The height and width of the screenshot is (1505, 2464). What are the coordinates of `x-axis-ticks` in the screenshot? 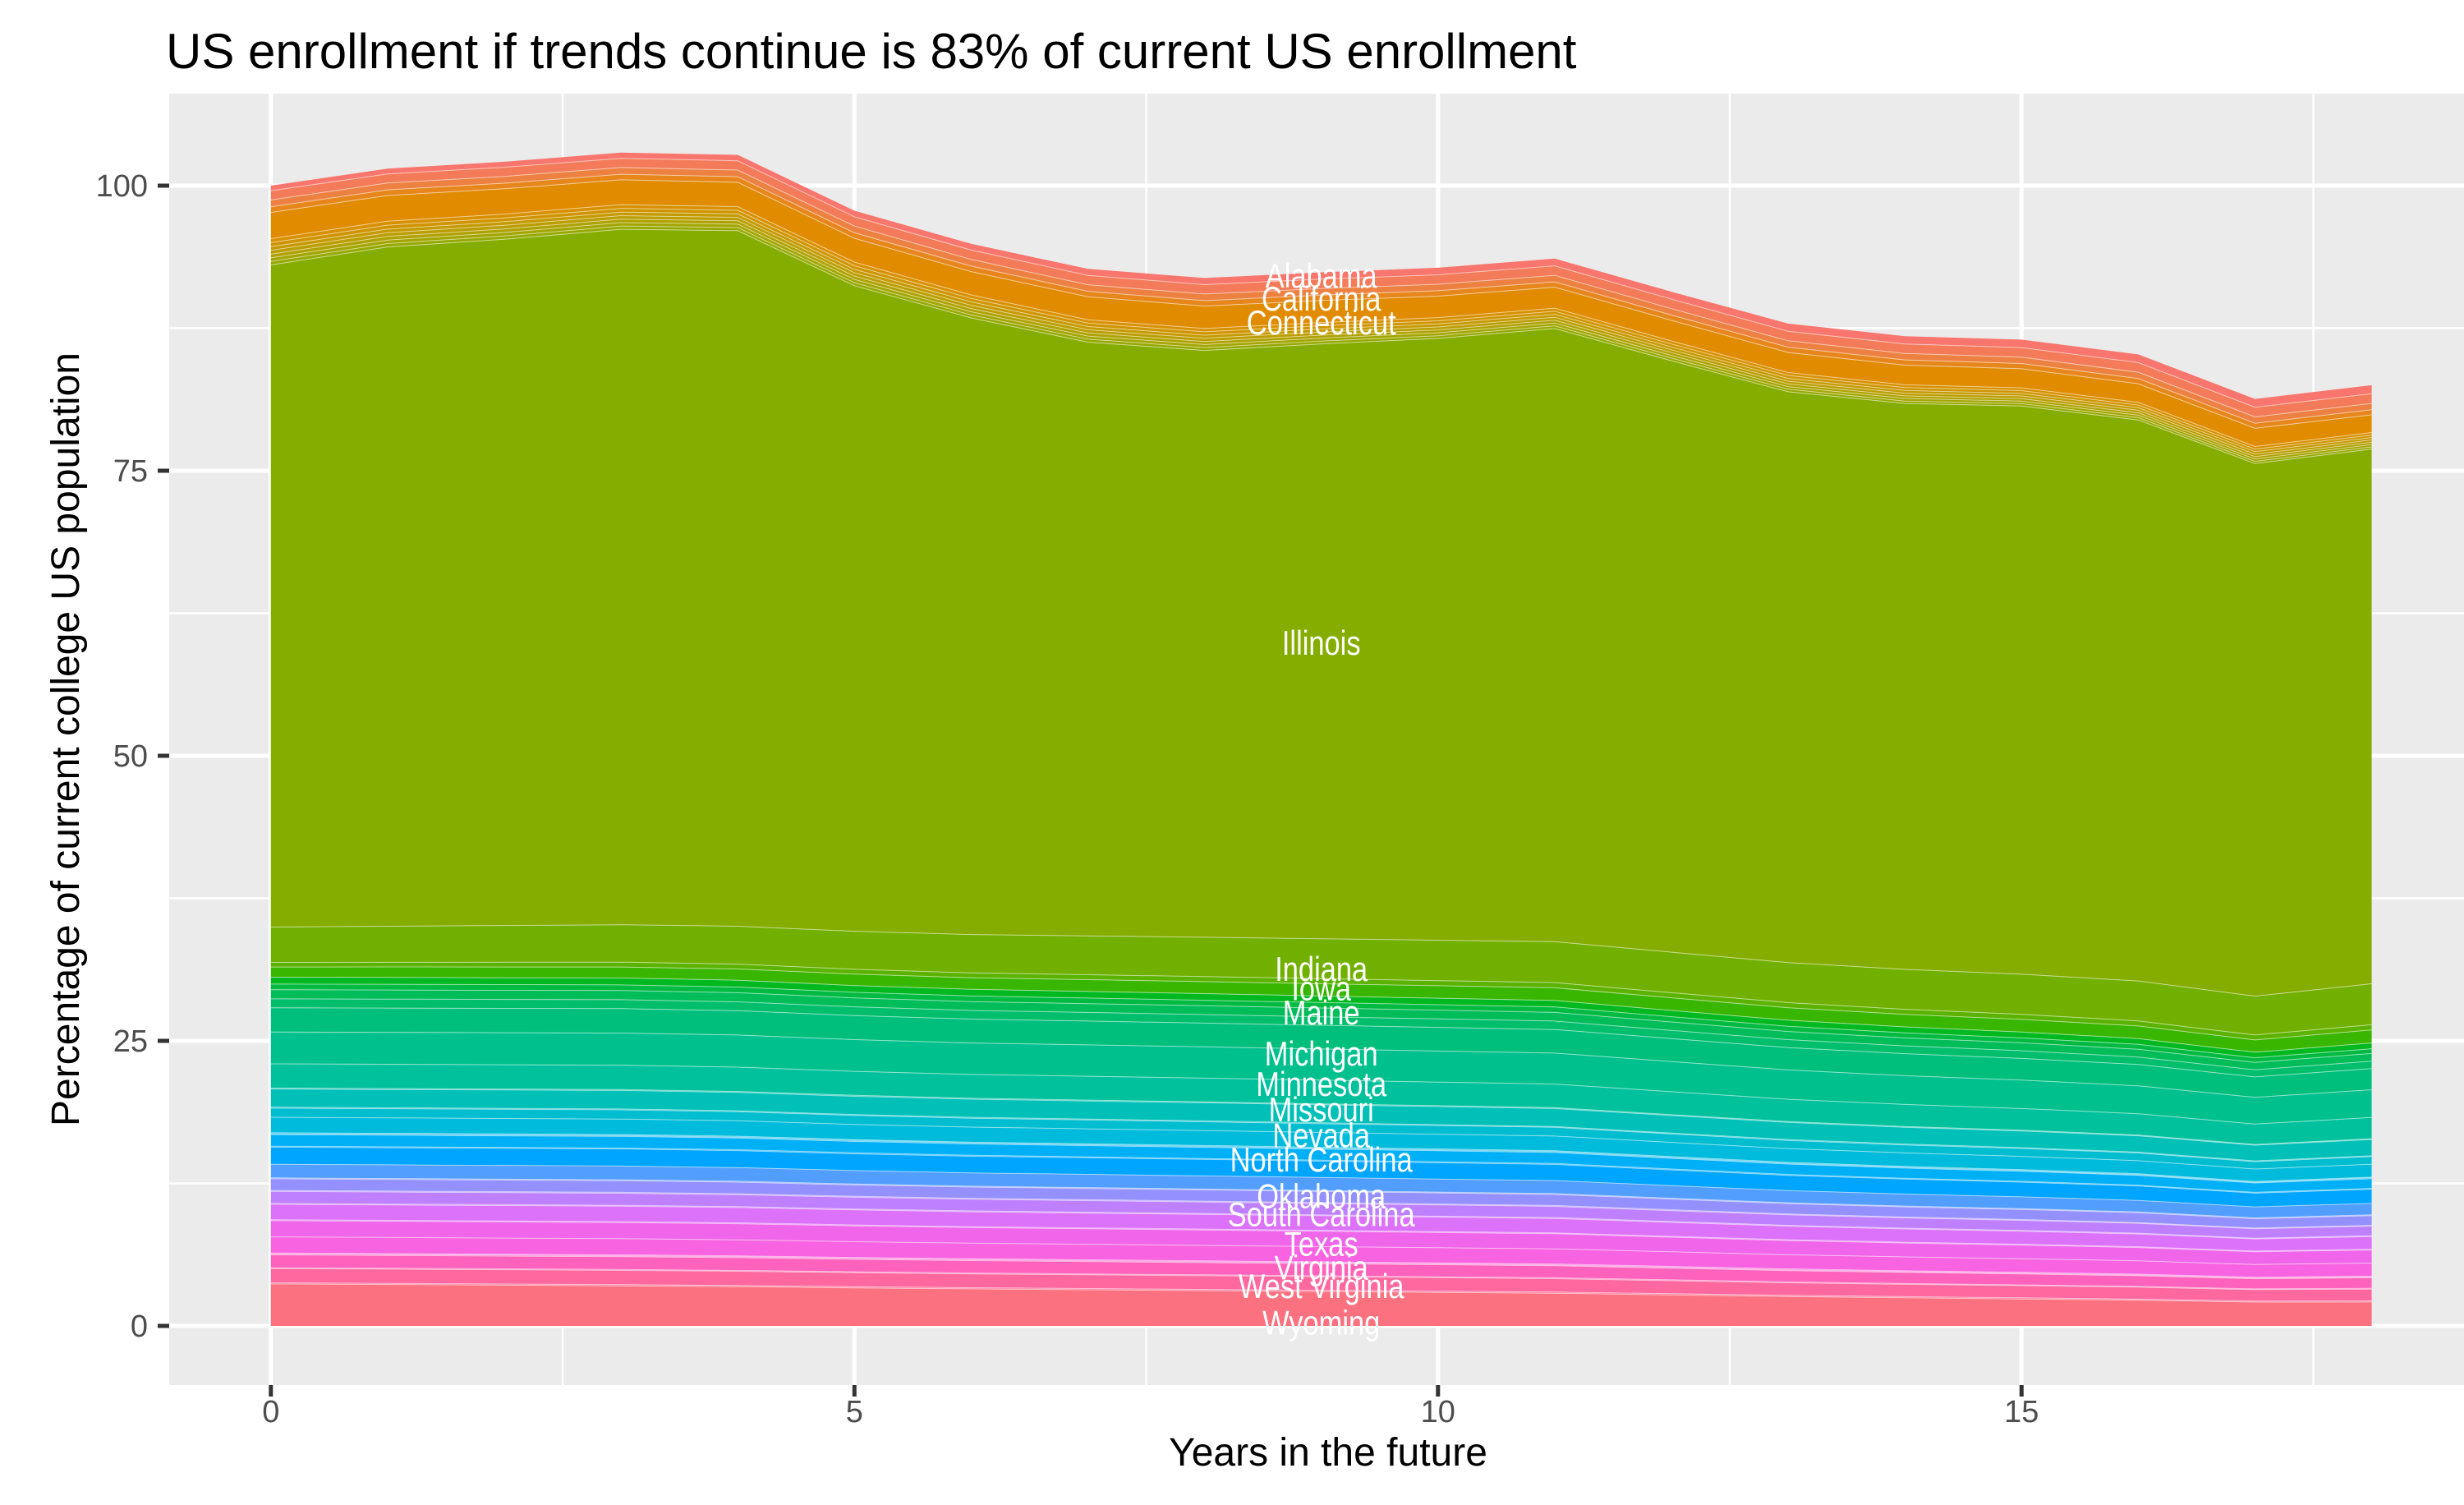 It's located at (1146, 1391).